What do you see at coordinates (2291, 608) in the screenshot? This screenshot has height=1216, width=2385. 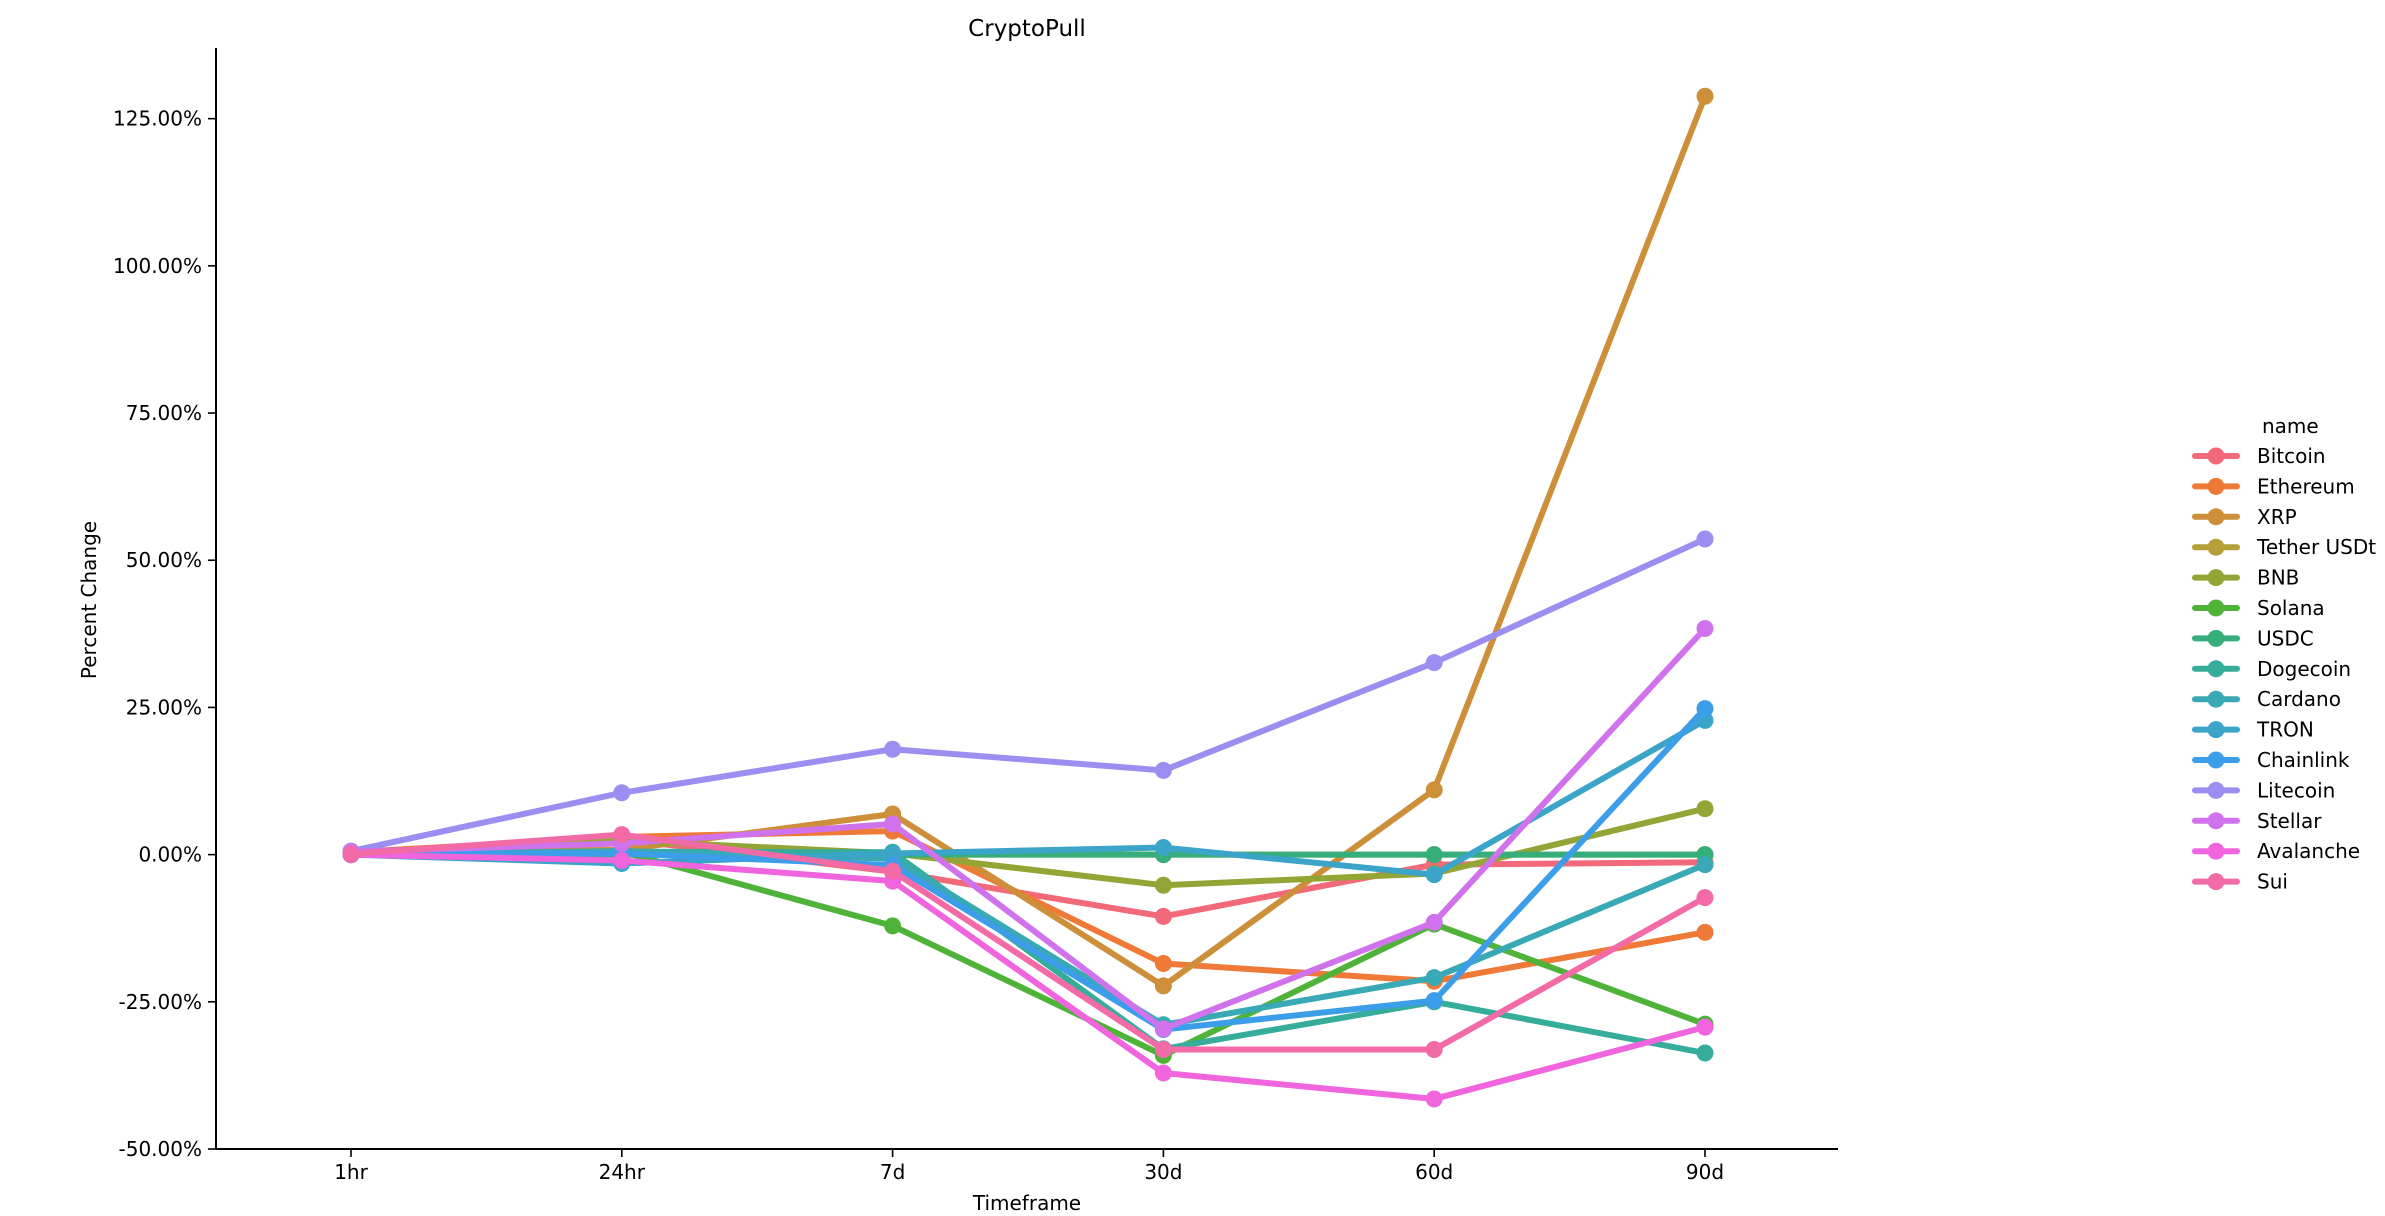 I see `legend-label: Solana` at bounding box center [2291, 608].